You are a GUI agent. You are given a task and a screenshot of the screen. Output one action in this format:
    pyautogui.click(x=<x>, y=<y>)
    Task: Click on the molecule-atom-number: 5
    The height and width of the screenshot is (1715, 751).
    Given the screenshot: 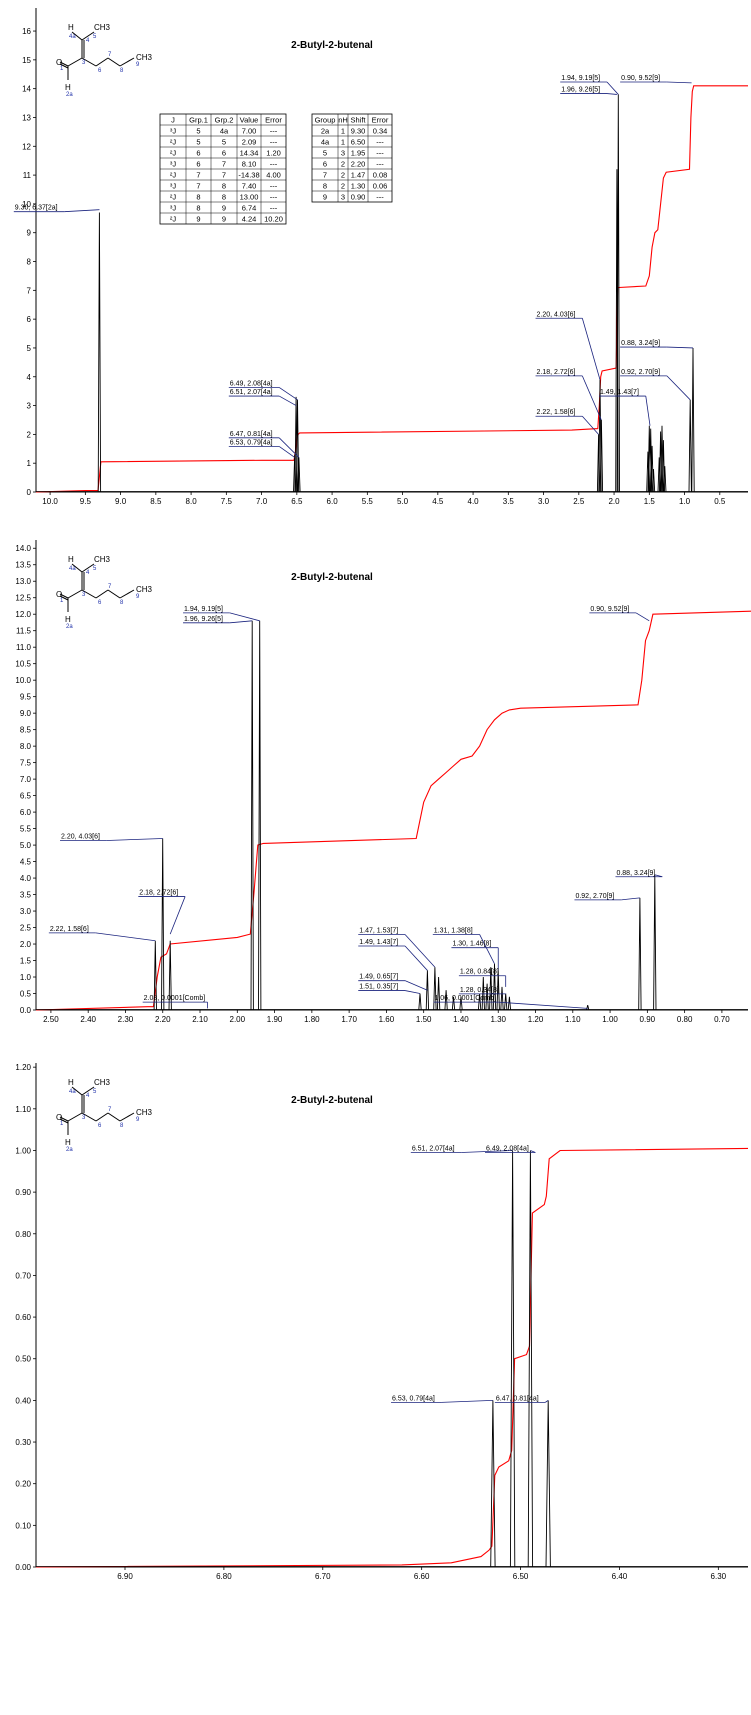 What is the action you would take?
    pyautogui.click(x=95, y=1092)
    